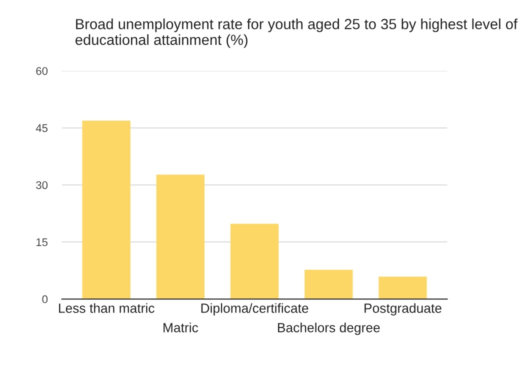 The width and height of the screenshot is (520, 371). What do you see at coordinates (106, 308) in the screenshot?
I see `x-tick-label: Less than matric` at bounding box center [106, 308].